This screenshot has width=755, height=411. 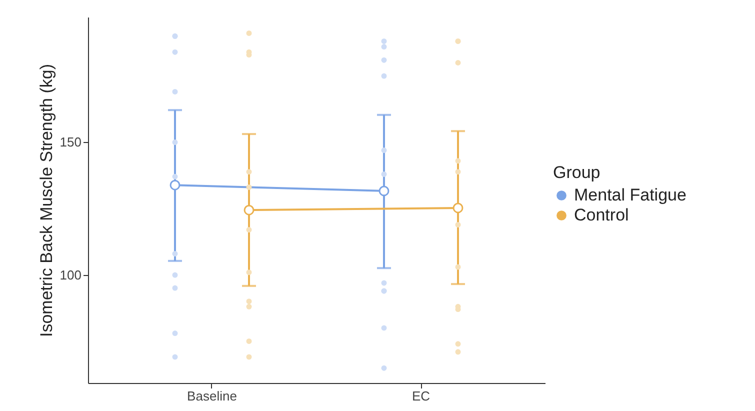 I want to click on legend-title: Group, so click(x=576, y=172).